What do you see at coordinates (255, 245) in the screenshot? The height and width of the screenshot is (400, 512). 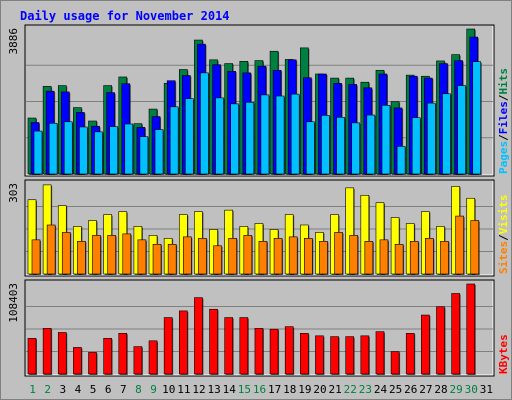 I see `series-sites` at bounding box center [255, 245].